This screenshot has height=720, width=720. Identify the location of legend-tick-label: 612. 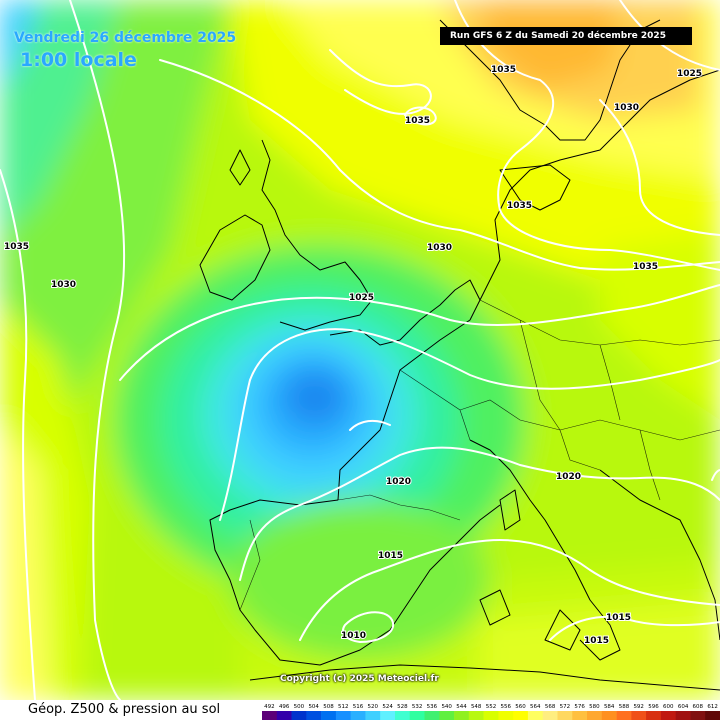
(712, 707).